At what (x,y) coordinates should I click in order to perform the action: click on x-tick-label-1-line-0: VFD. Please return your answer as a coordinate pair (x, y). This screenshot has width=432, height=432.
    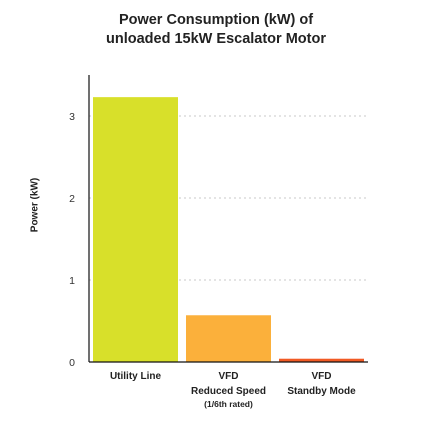
    Looking at the image, I should click on (229, 376).